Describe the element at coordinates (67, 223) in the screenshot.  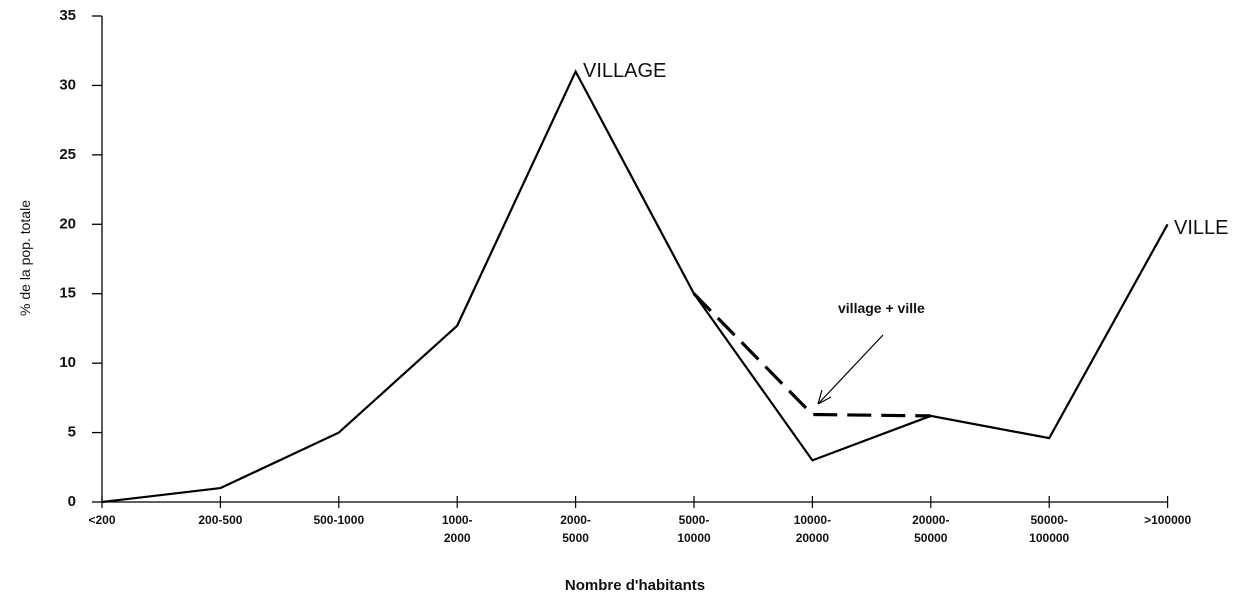
I see `y-tick-label: 20` at that location.